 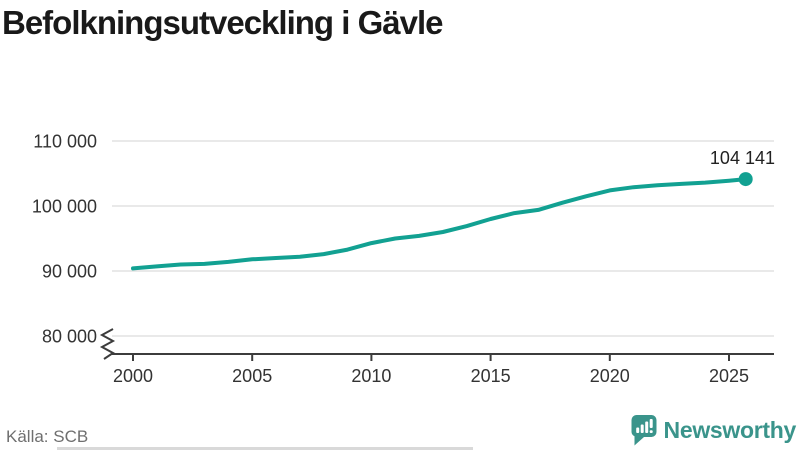 What do you see at coordinates (491, 376) in the screenshot?
I see `x-tick-label: 2015` at bounding box center [491, 376].